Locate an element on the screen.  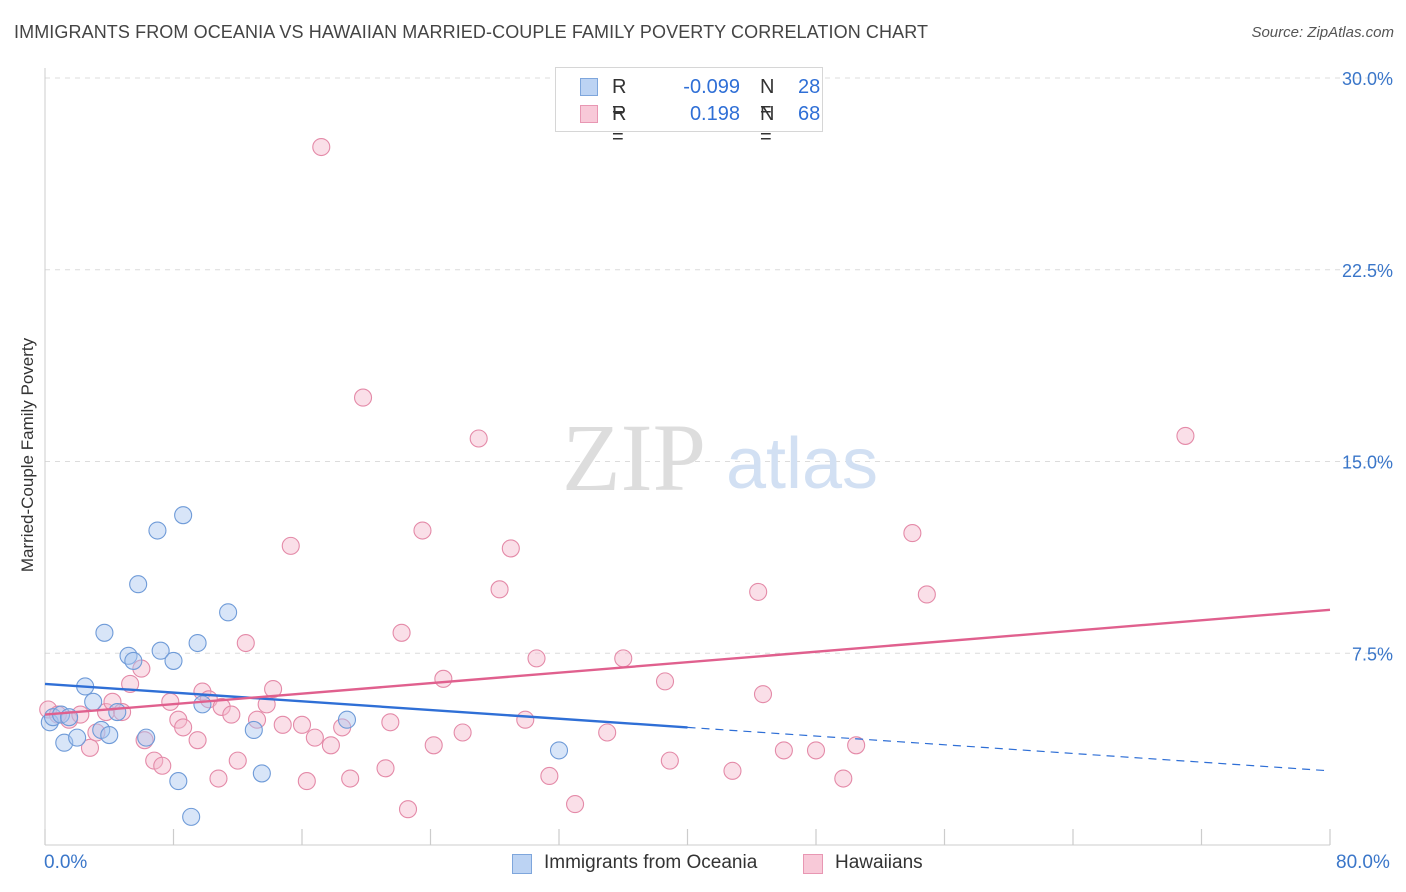
oceania-points is located at coordinates (304, 666).